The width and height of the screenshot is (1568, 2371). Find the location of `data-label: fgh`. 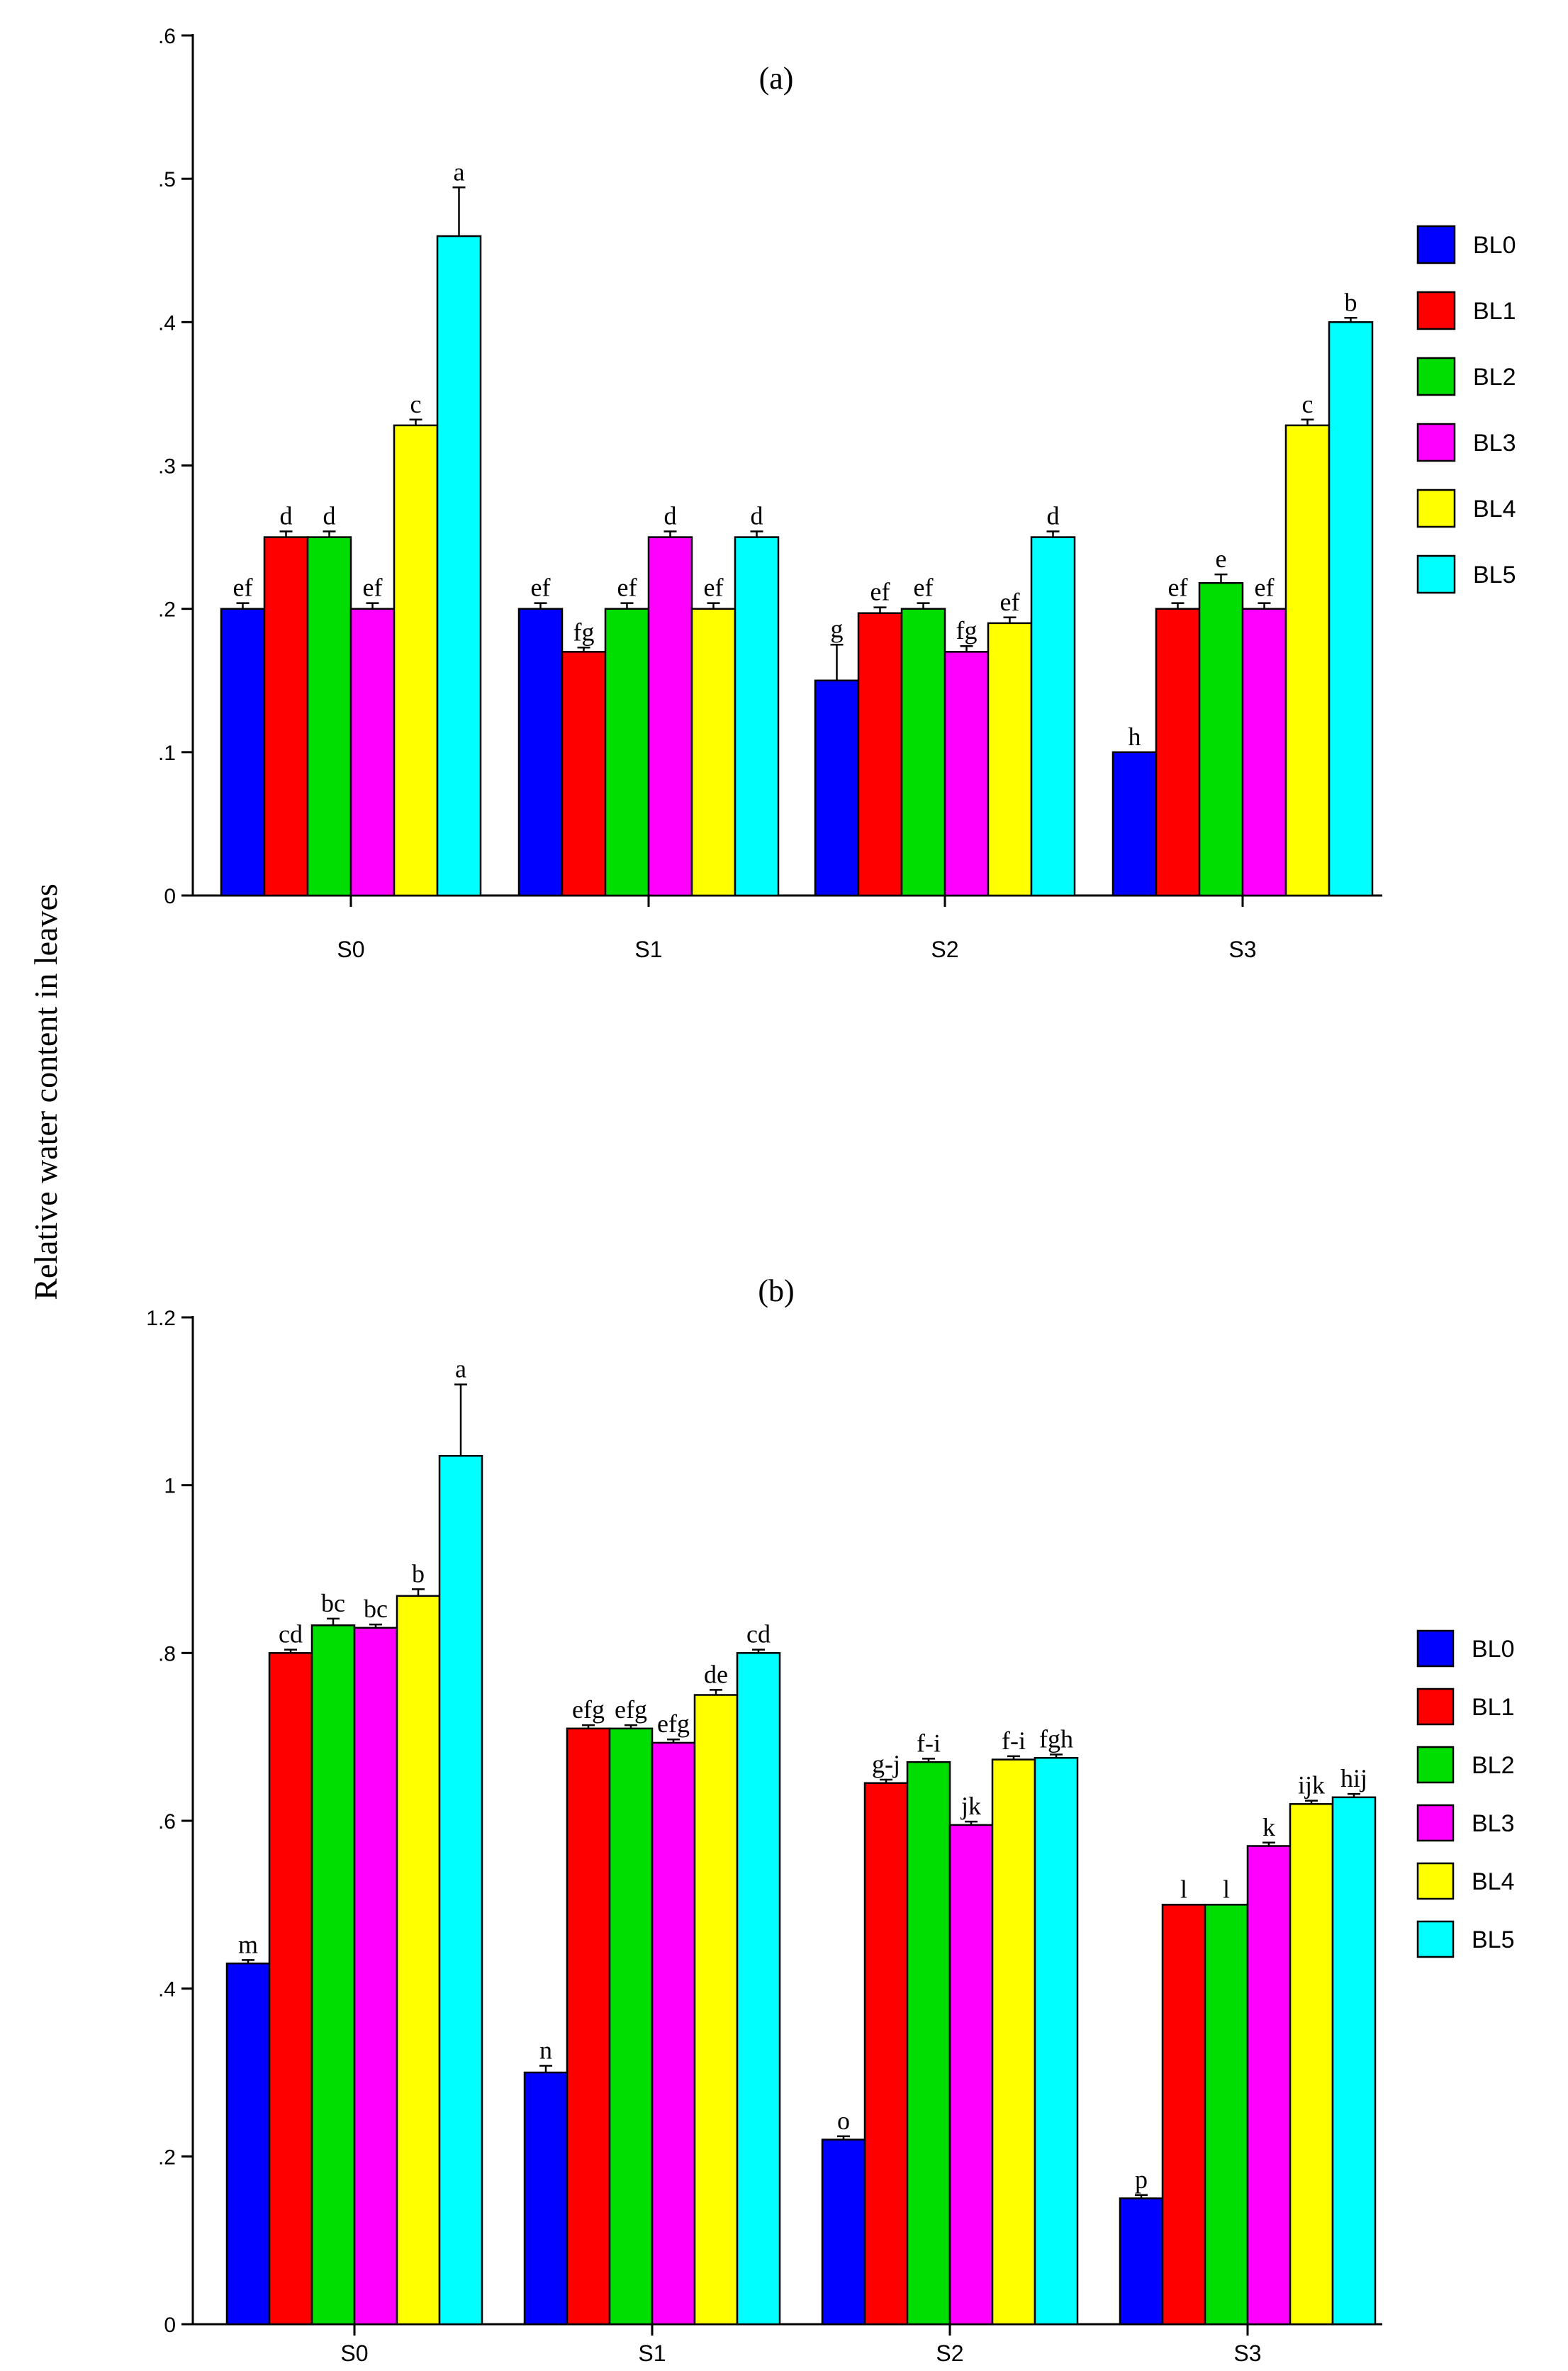

data-label: fgh is located at coordinates (1056, 1739).